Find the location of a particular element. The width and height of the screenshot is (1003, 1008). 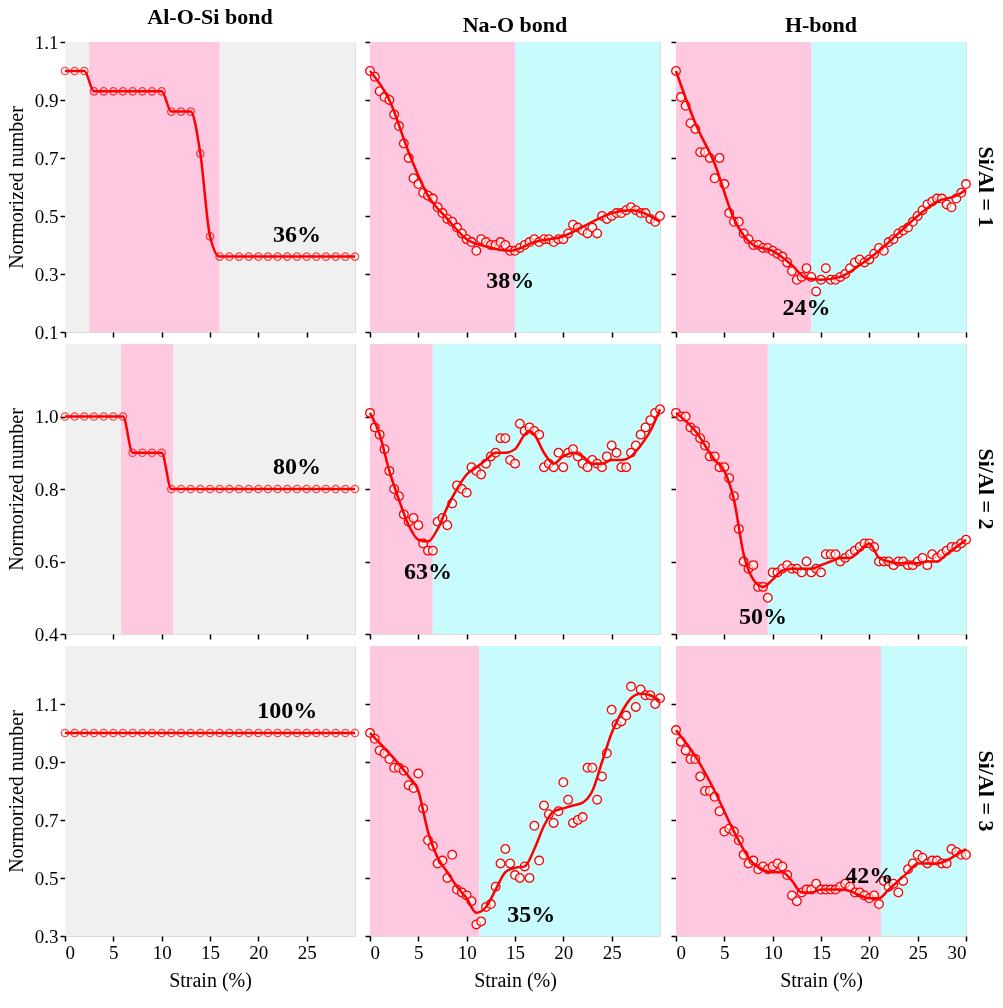

text: Si/Al = 1 is located at coordinates (986, 187).